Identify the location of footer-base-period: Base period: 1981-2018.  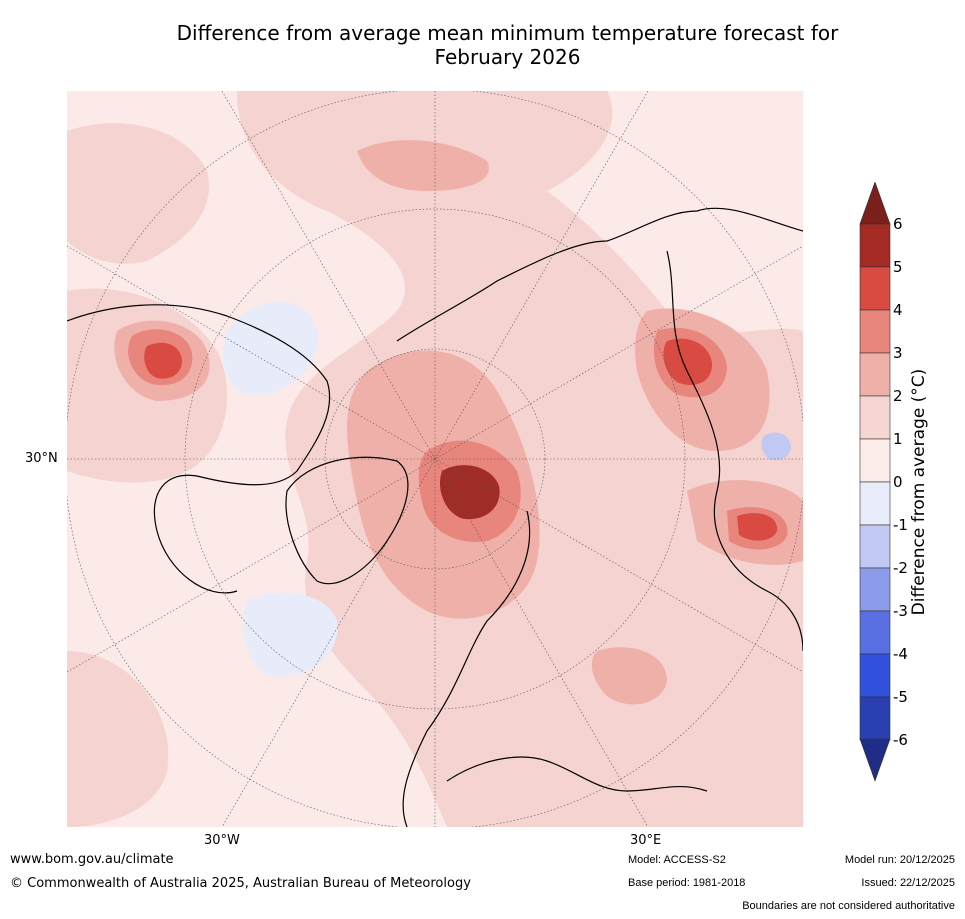
(687, 883).